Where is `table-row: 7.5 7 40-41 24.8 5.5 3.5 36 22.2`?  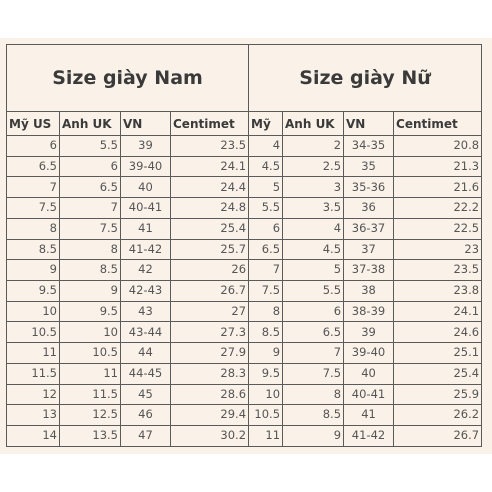 table-row: 7.5 7 40-41 24.8 5.5 3.5 36 22.2 is located at coordinates (244, 208).